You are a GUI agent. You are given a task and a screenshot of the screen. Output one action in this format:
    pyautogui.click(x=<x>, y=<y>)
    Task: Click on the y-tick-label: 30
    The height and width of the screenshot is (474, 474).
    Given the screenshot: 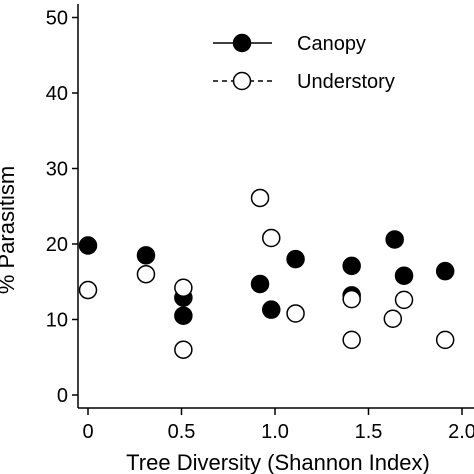 What is the action you would take?
    pyautogui.click(x=57, y=170)
    